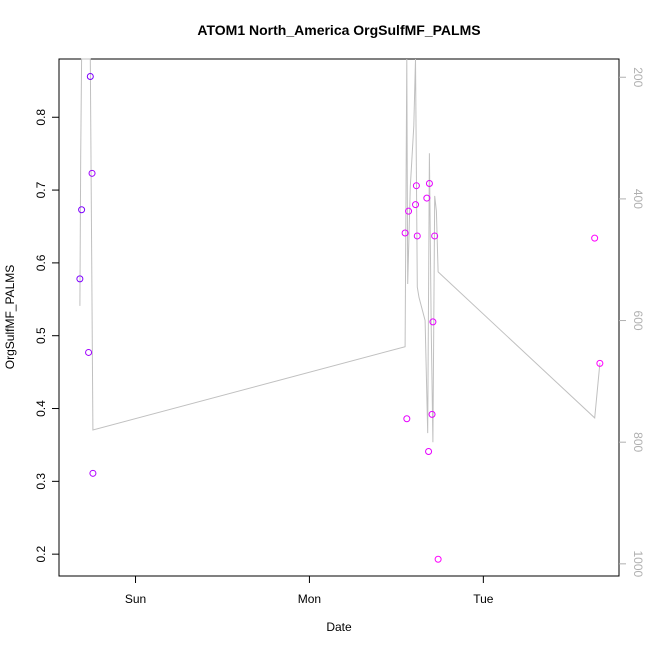  Describe the element at coordinates (638, 321) in the screenshot. I see `y2-tick-label: 600` at that location.